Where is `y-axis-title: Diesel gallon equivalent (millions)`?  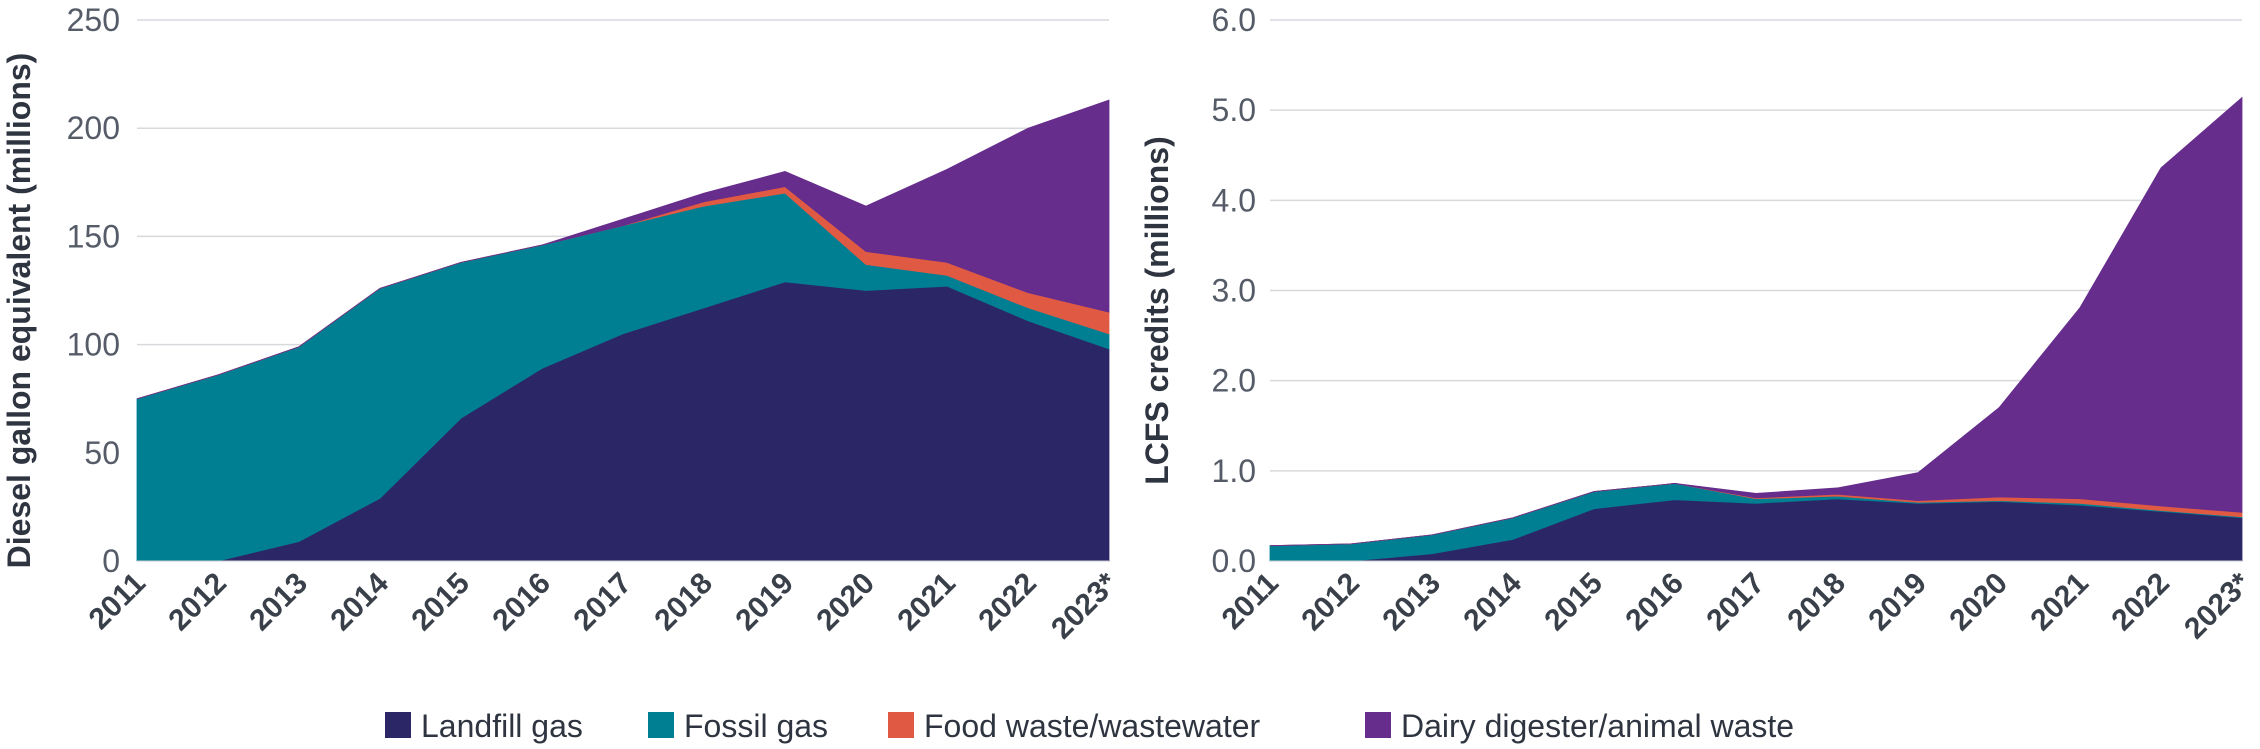
y-axis-title: Diesel gallon equivalent (millions) is located at coordinates (19, 311).